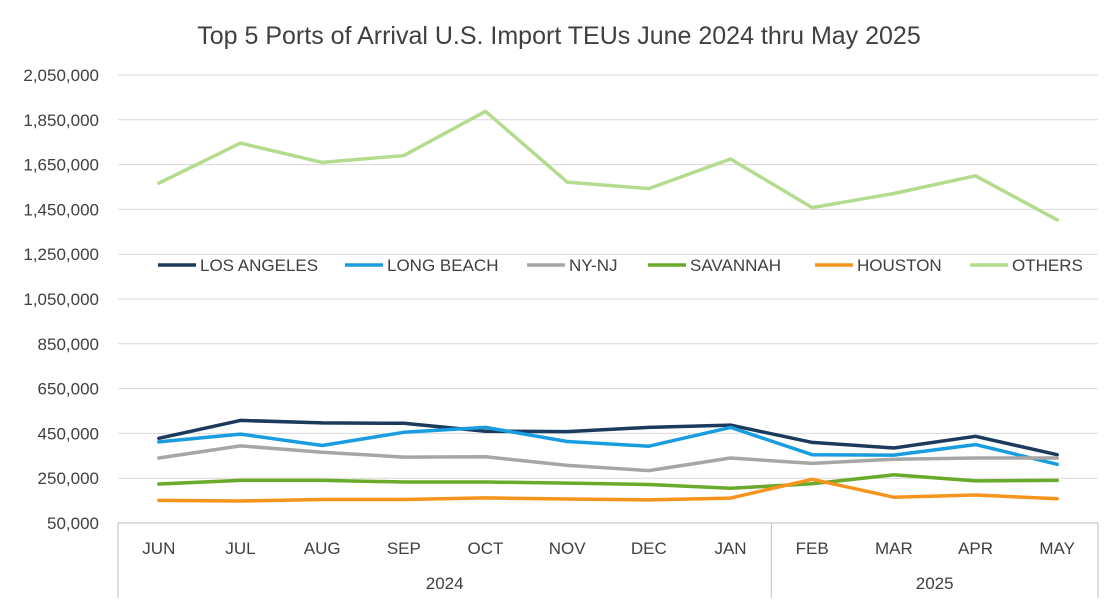  What do you see at coordinates (1047, 265) in the screenshot?
I see `legend-label-others: OTHERS` at bounding box center [1047, 265].